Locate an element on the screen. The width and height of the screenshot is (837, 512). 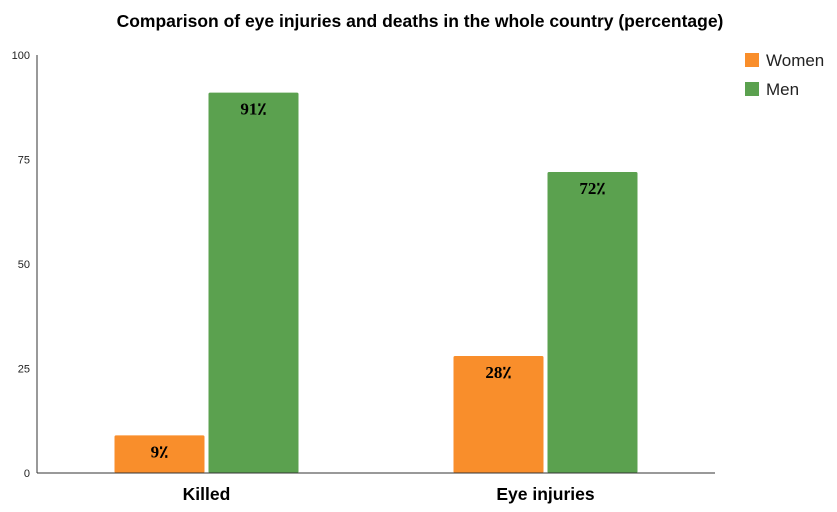
data-label: 72٪ is located at coordinates (592, 188).